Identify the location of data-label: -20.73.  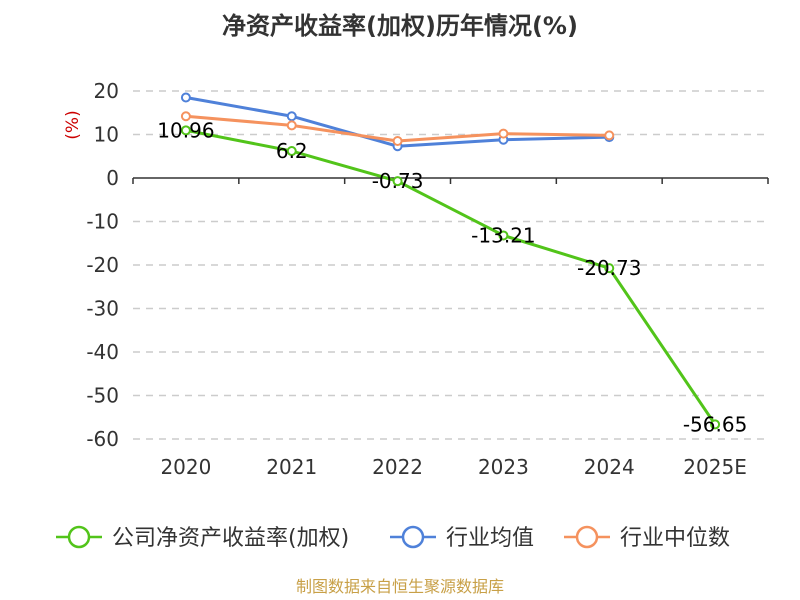
(609, 268).